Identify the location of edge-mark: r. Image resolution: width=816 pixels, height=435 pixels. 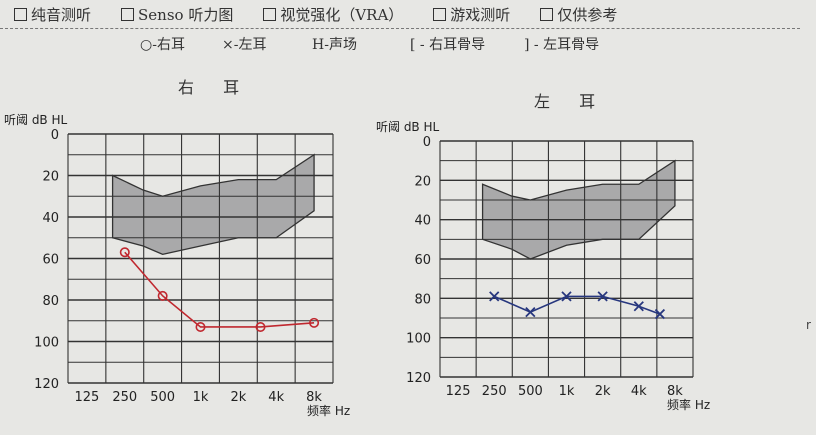
(808, 325).